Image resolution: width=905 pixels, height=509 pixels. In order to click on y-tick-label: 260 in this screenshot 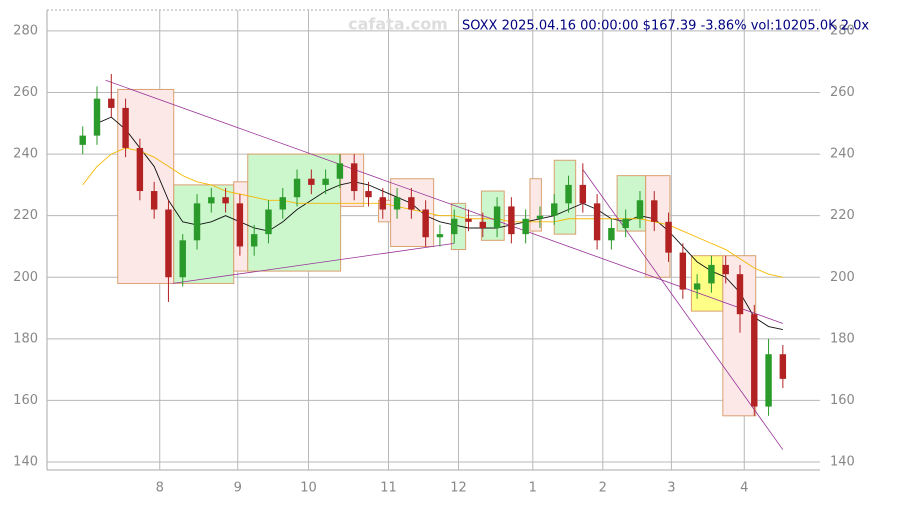, I will do `click(25, 92)`.